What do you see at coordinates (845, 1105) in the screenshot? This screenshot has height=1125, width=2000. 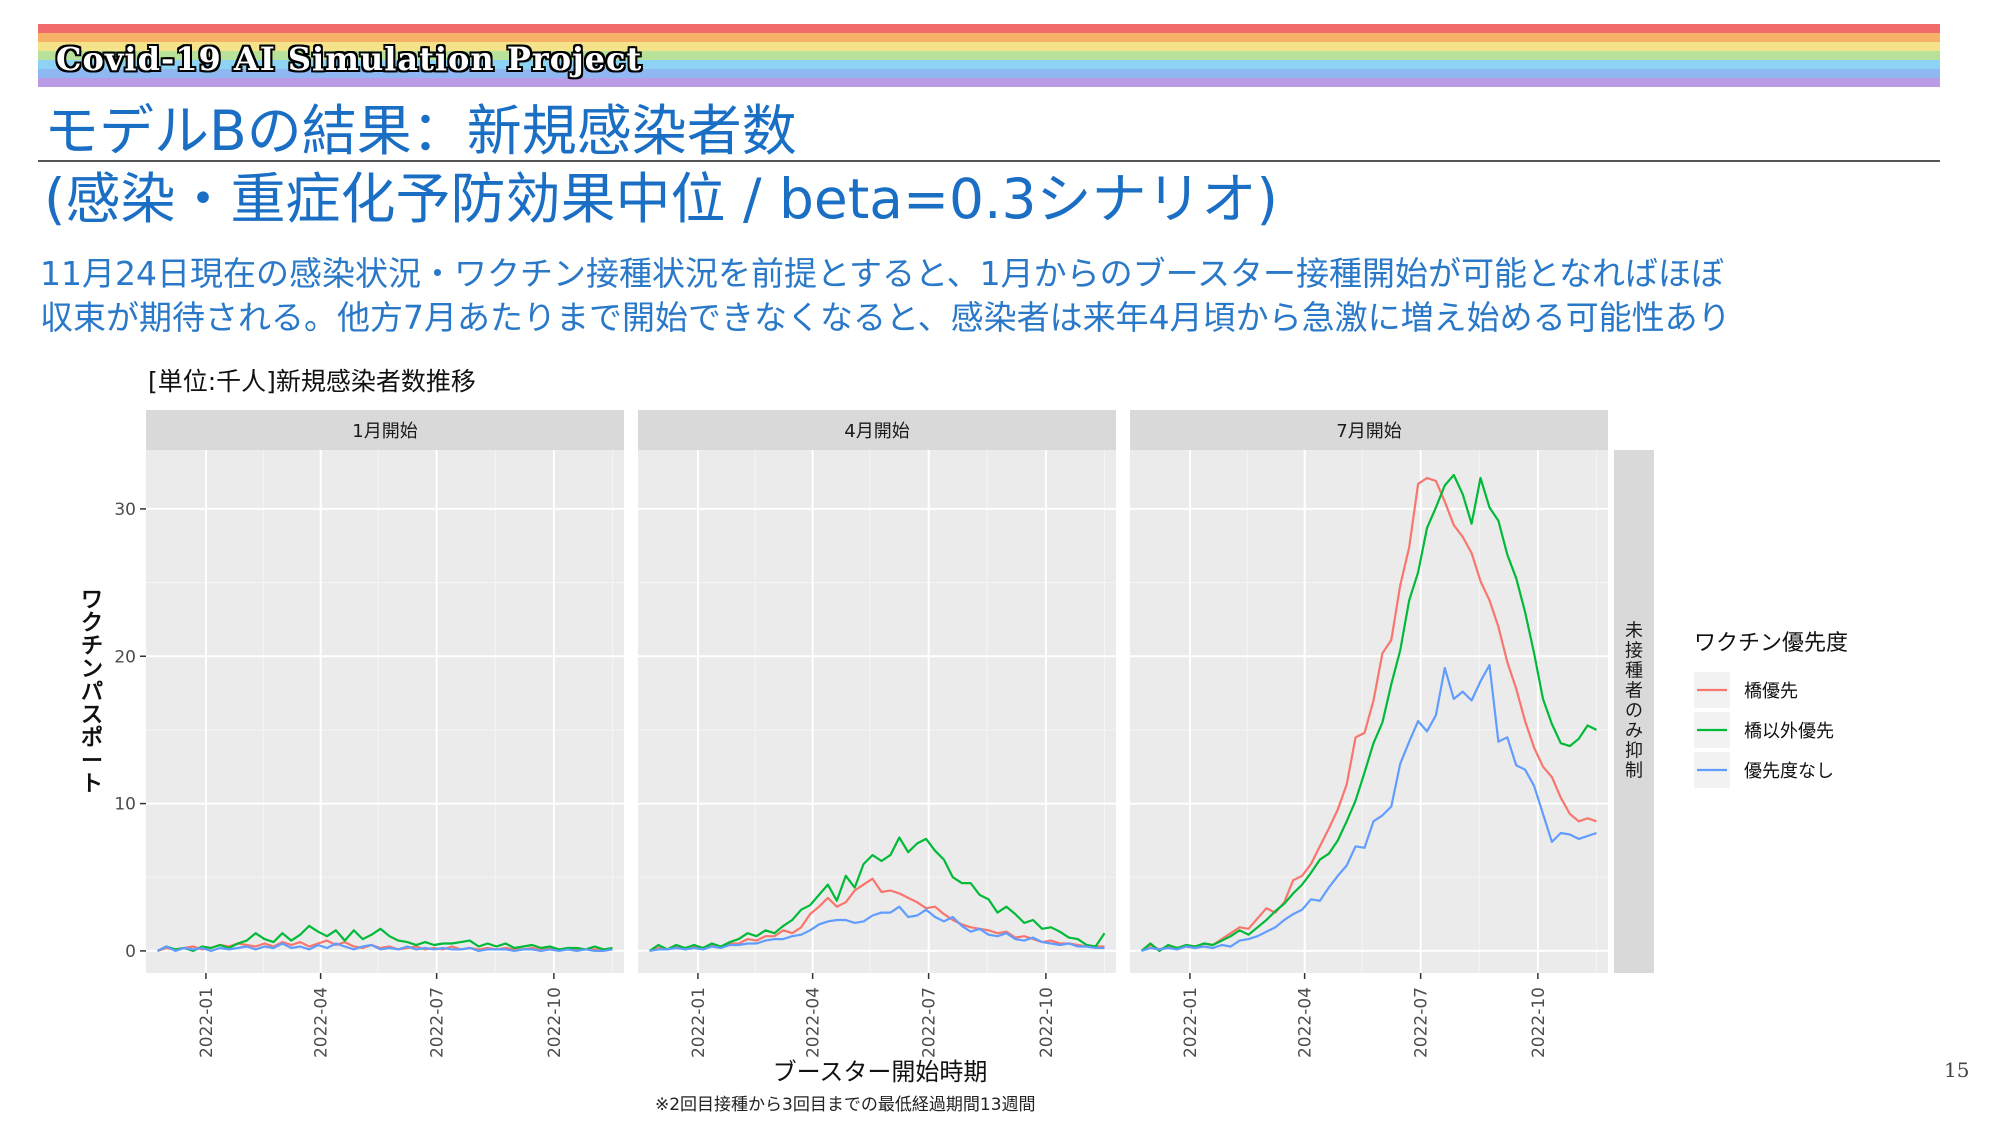 I see `footnote: ※2回目接種から3回目までの最低経過期間13週間` at bounding box center [845, 1105].